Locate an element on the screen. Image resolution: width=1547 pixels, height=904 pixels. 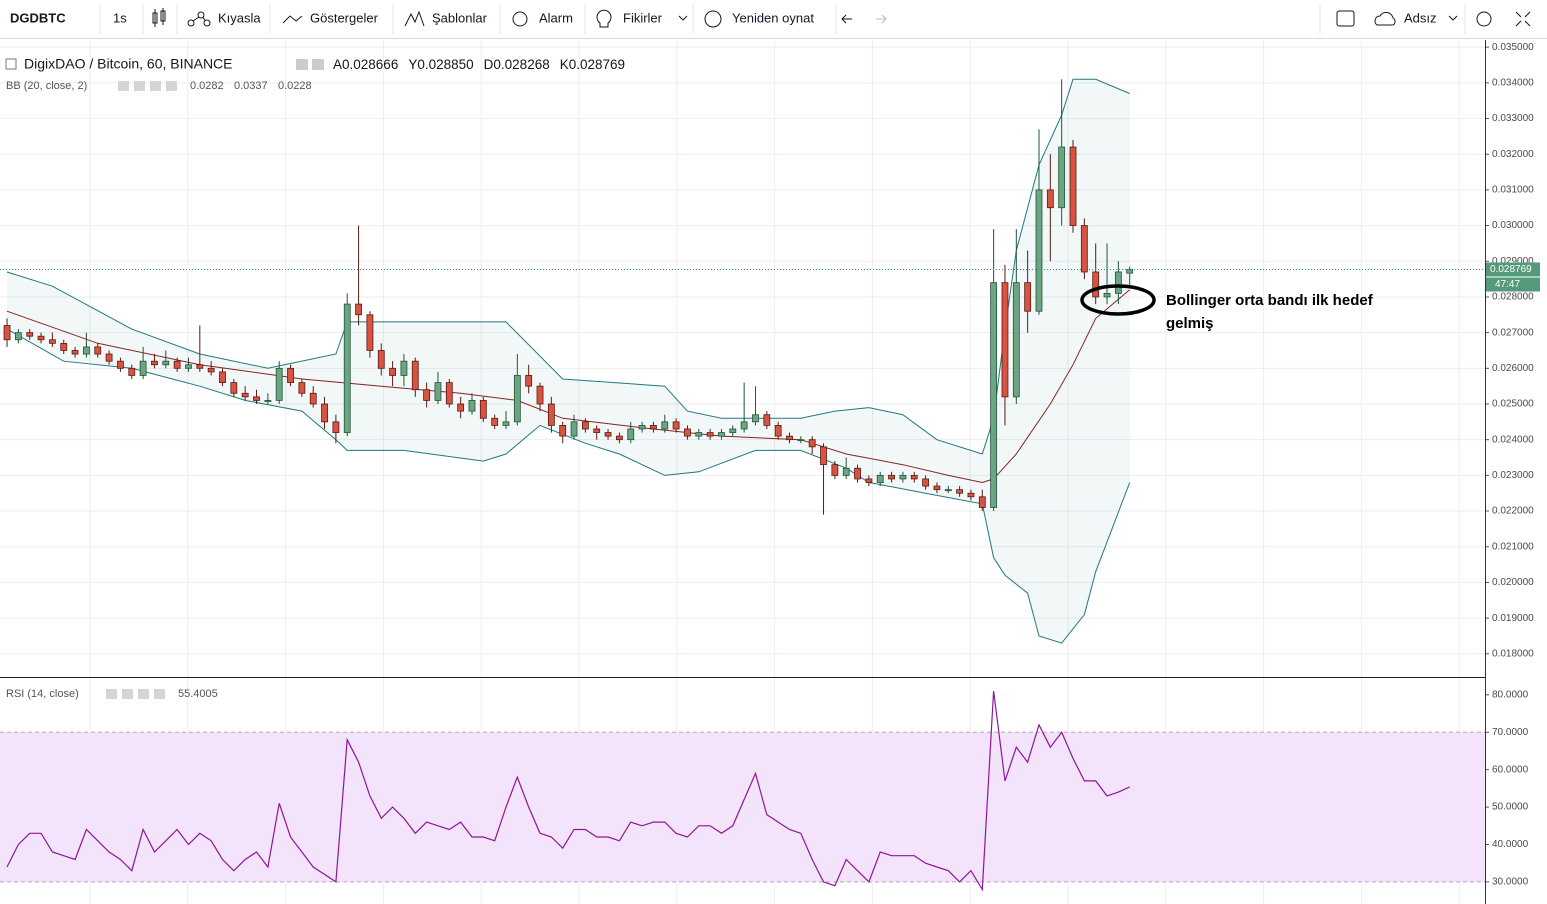
layout-dropdown is located at coordinates (1453, 18).